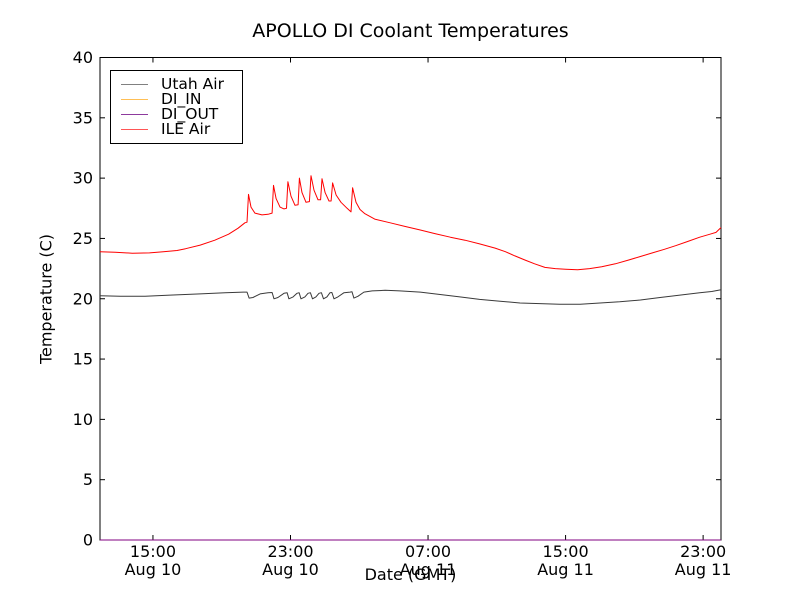 This screenshot has width=800, height=600. What do you see at coordinates (134, 129) in the screenshot?
I see `legend-line-ile-air` at bounding box center [134, 129].